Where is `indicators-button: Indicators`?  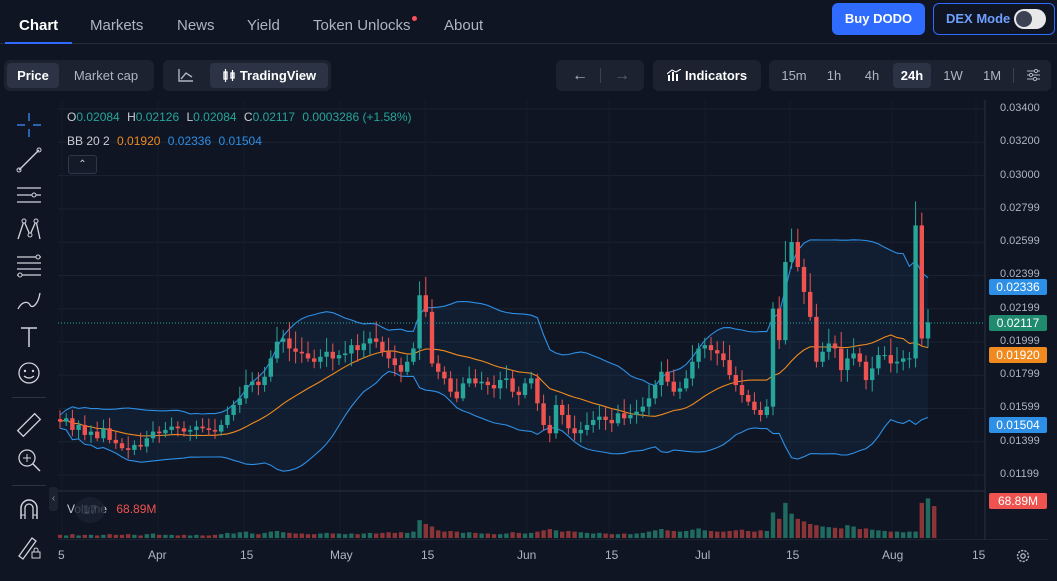
indicators-button: Indicators is located at coordinates (707, 75).